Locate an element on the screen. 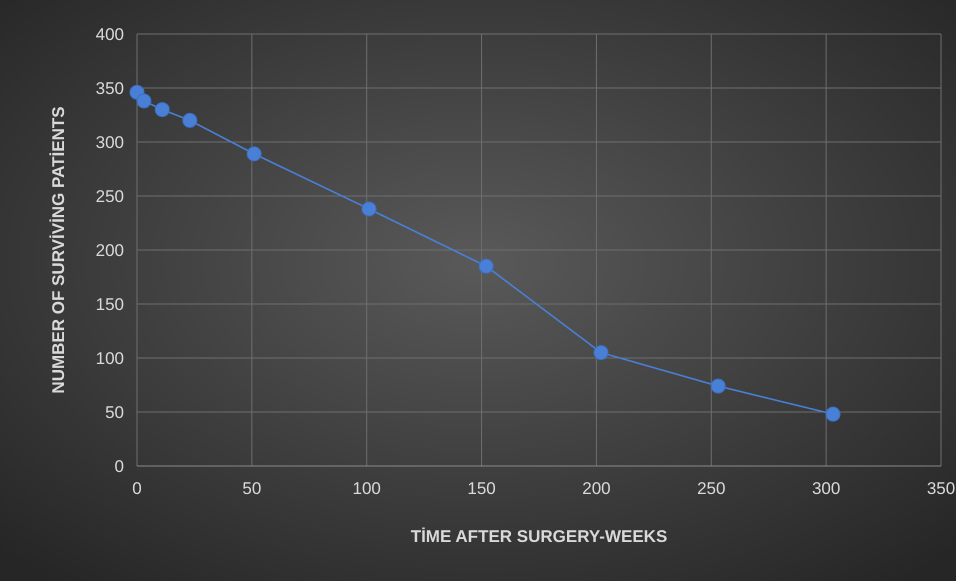 This screenshot has height=581, width=956. x-tick-label: 300 is located at coordinates (826, 488).